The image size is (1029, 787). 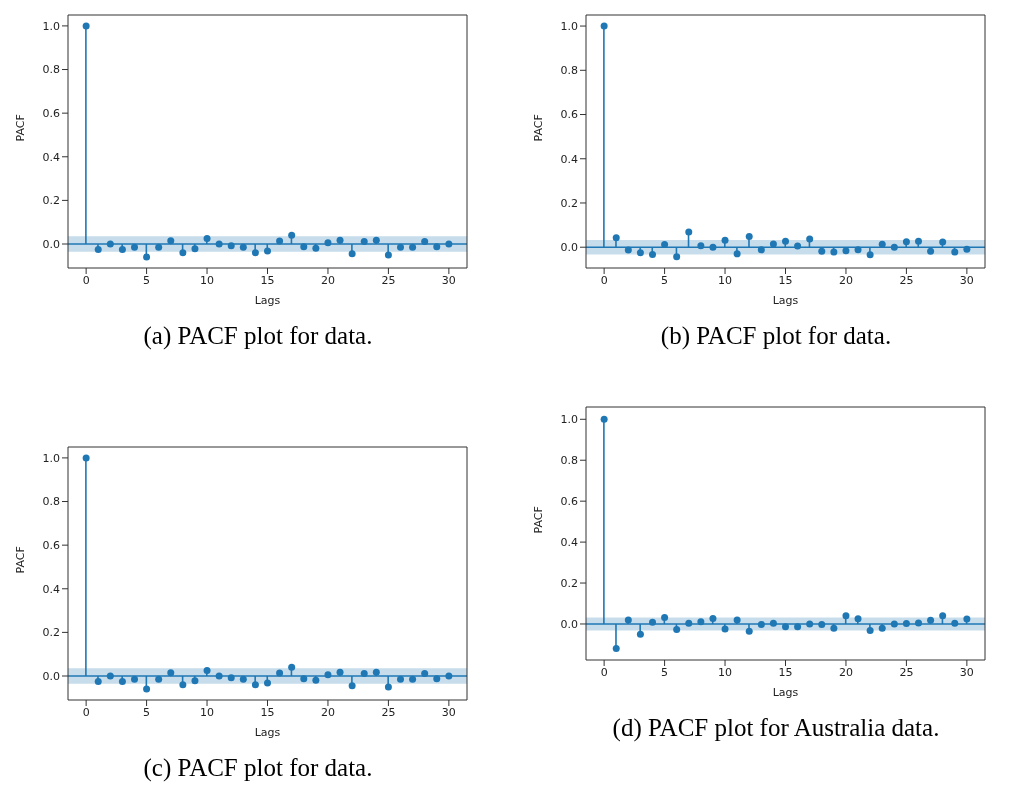 What do you see at coordinates (776, 336) in the screenshot?
I see `text: (b) PACF plot for data.` at bounding box center [776, 336].